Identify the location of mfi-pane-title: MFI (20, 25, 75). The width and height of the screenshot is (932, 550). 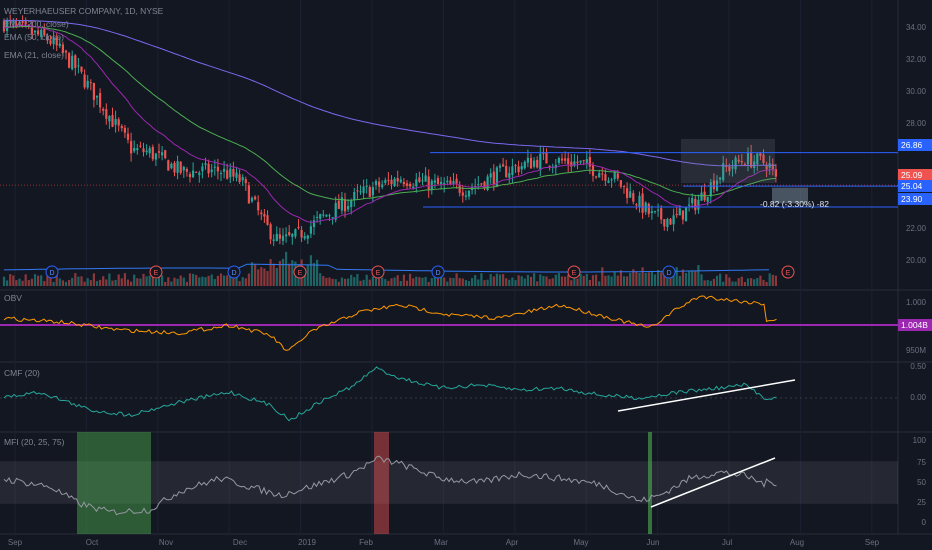
(34, 442).